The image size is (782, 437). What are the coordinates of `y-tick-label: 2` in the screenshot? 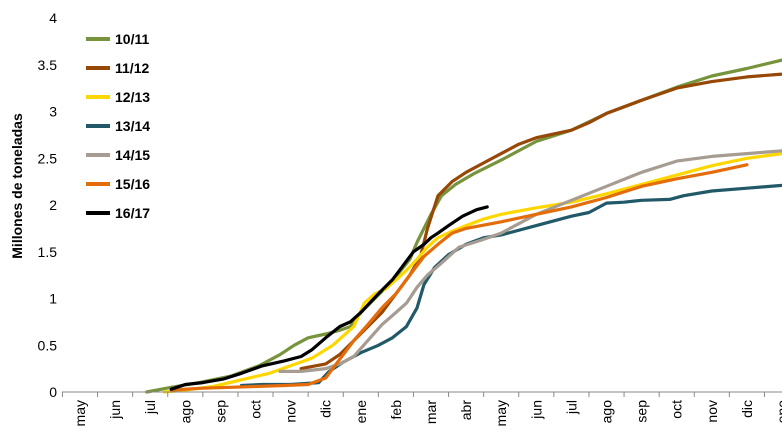 It's located at (53, 205).